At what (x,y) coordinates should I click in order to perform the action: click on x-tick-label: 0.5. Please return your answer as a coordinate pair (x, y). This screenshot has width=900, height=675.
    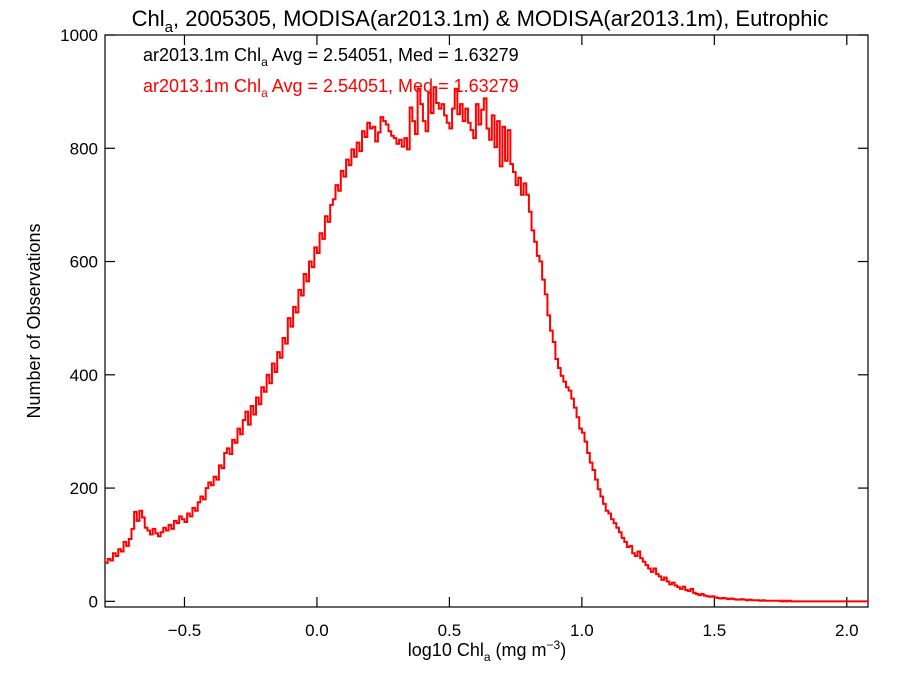
    Looking at the image, I should click on (450, 630).